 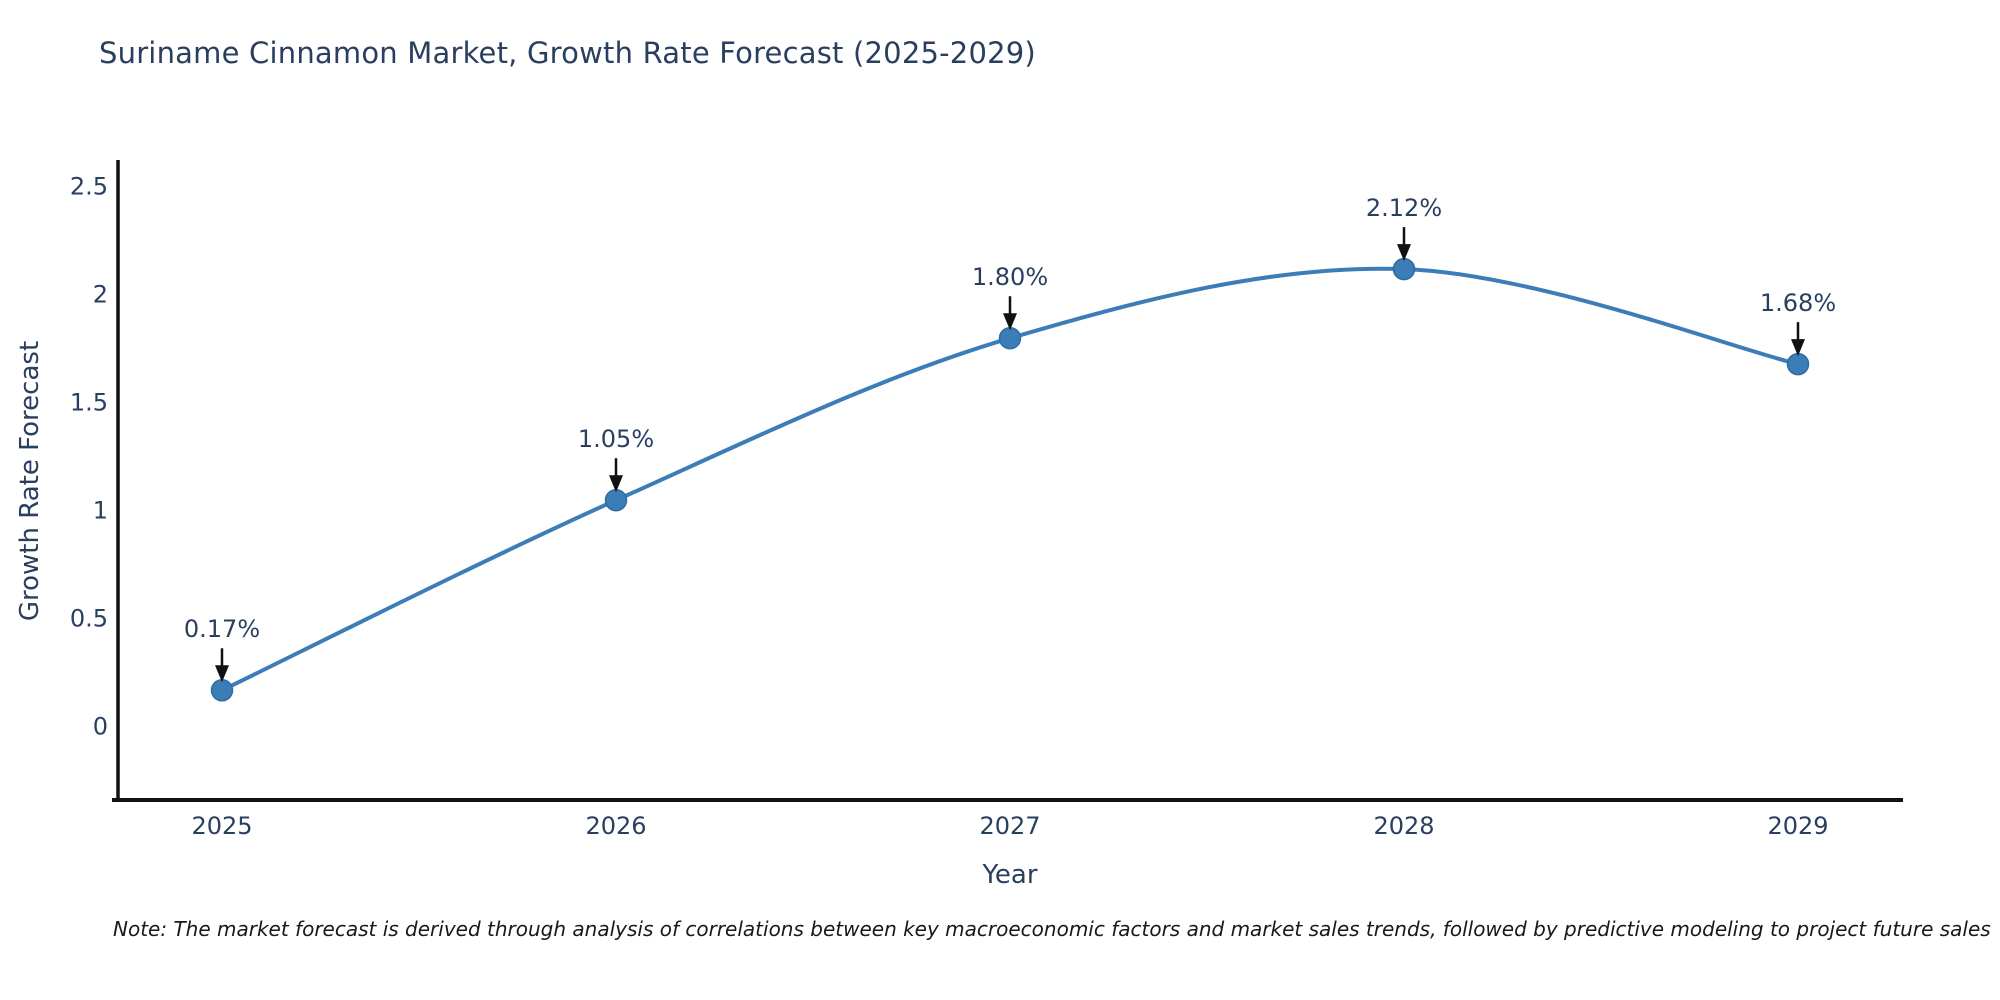 I want to click on point-annotation-label: 1.68%, so click(x=1798, y=303).